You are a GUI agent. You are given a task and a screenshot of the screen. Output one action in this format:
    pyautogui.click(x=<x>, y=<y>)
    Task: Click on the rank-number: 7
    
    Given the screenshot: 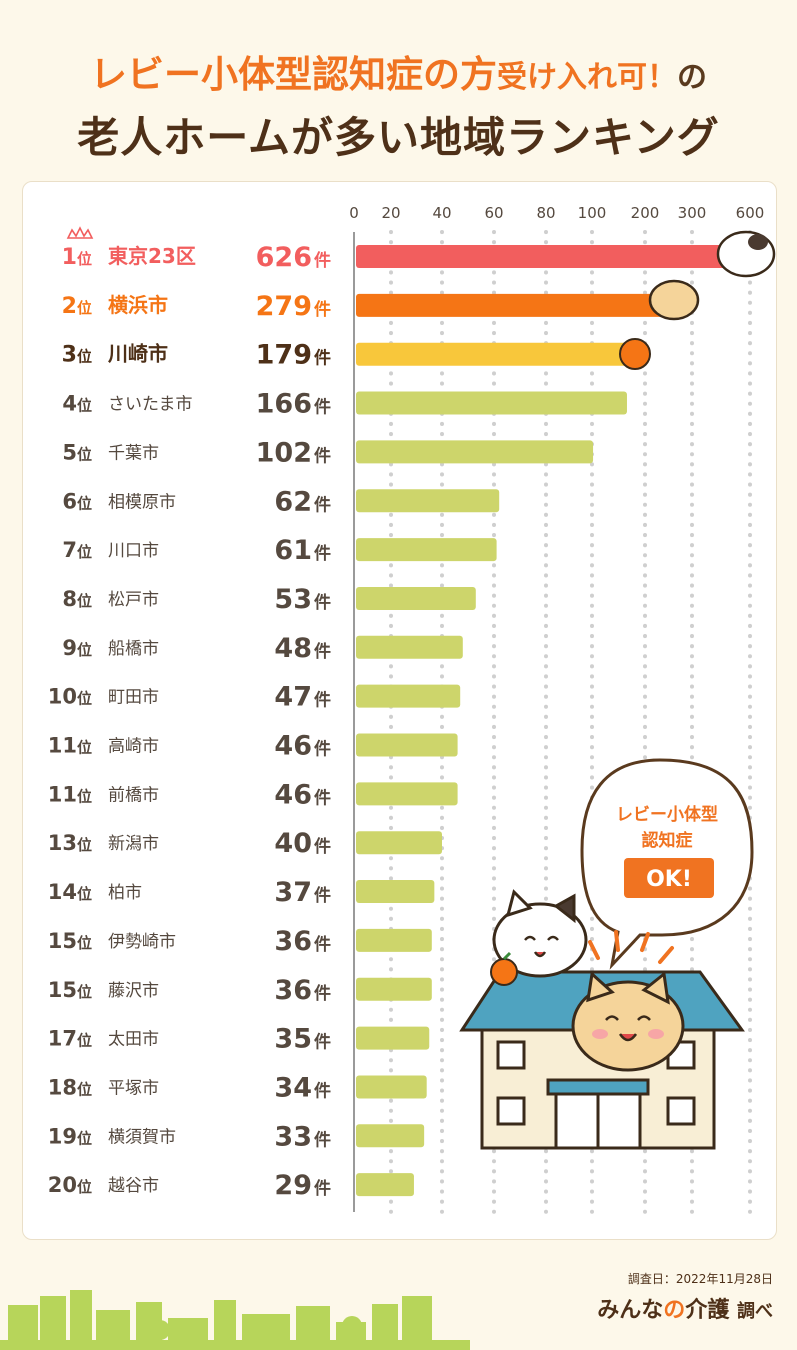 What is the action you would take?
    pyautogui.click(x=69, y=550)
    